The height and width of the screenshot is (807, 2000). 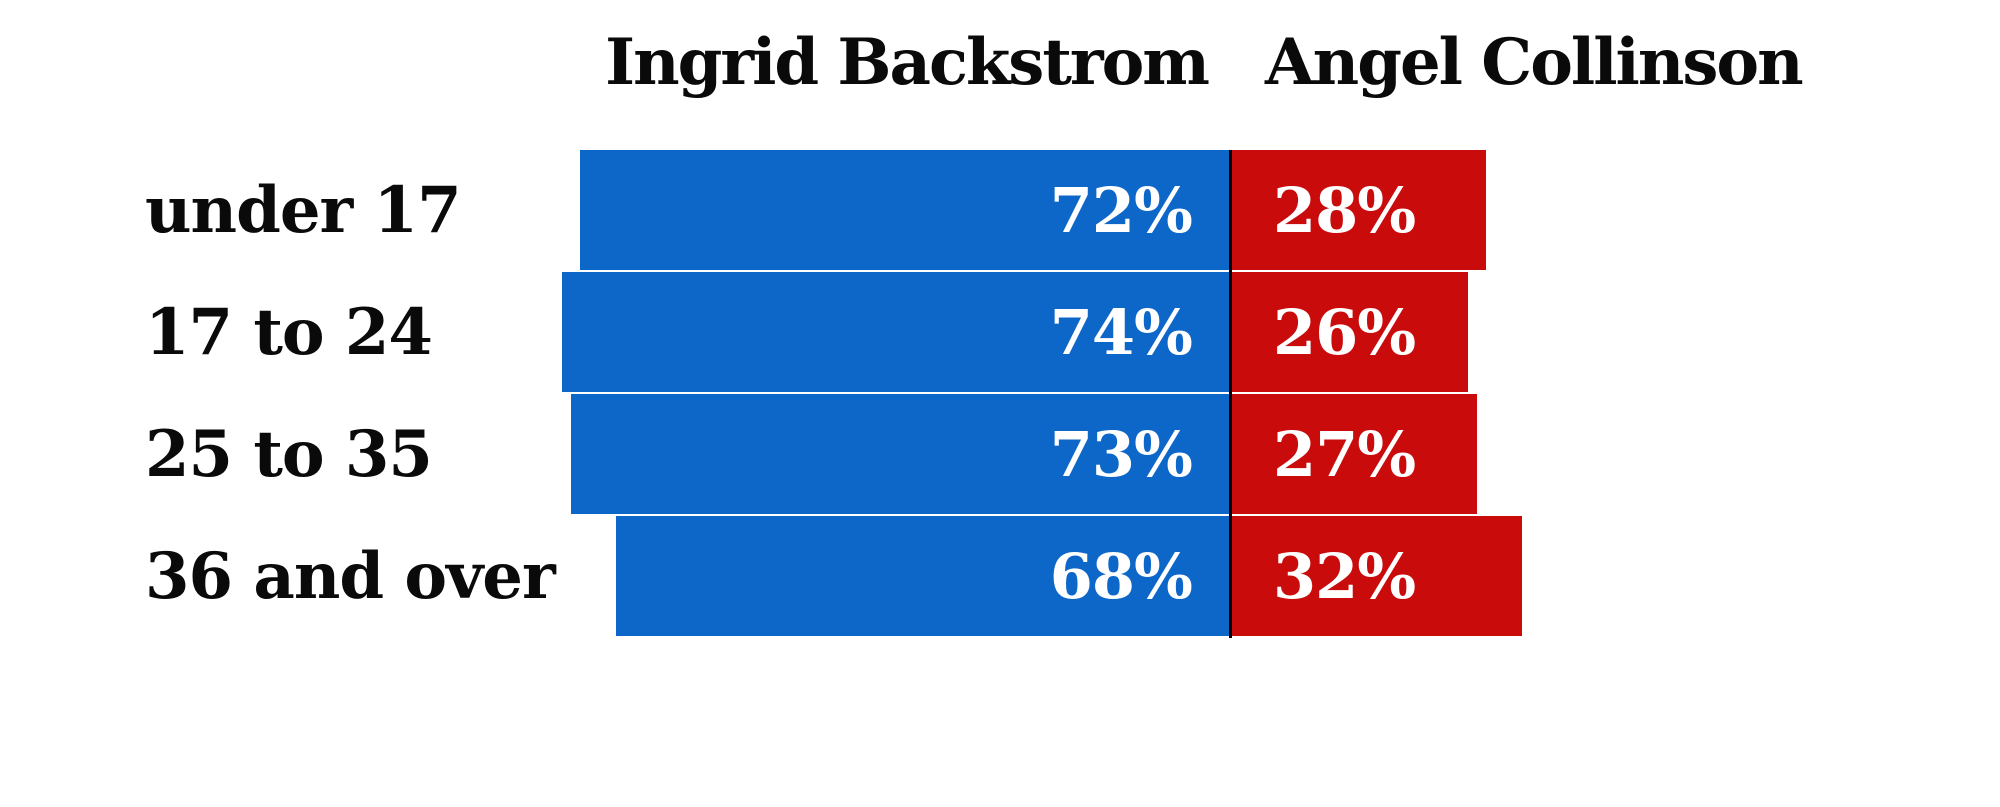 I want to click on bar-row-36-and-over: 68% 32% 36 and over, so click(x=1000, y=576).